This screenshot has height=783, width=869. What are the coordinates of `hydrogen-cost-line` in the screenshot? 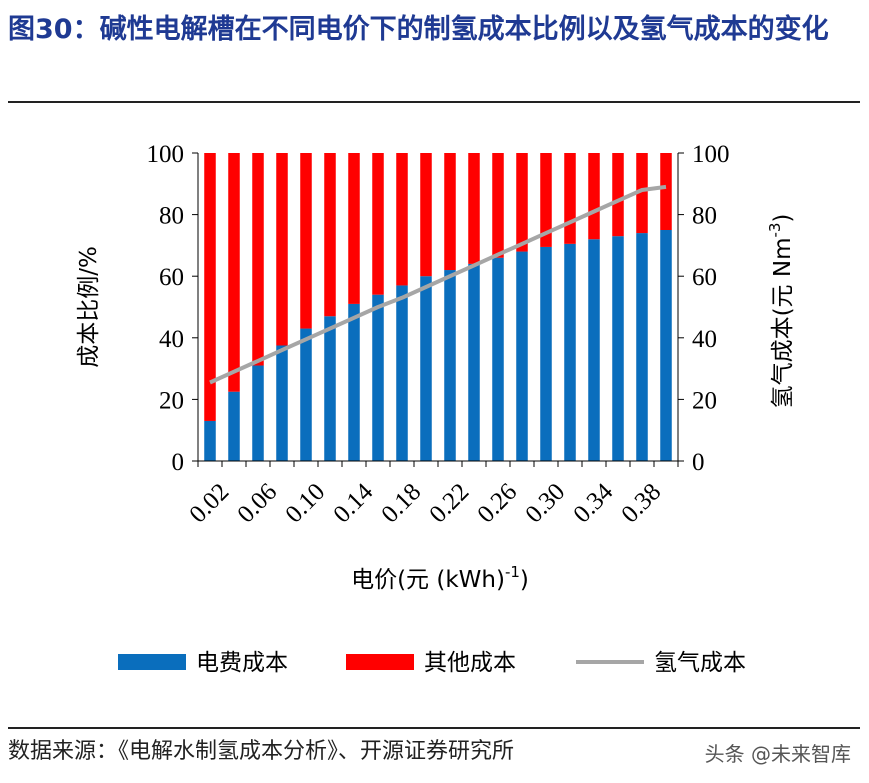 It's located at (438, 284).